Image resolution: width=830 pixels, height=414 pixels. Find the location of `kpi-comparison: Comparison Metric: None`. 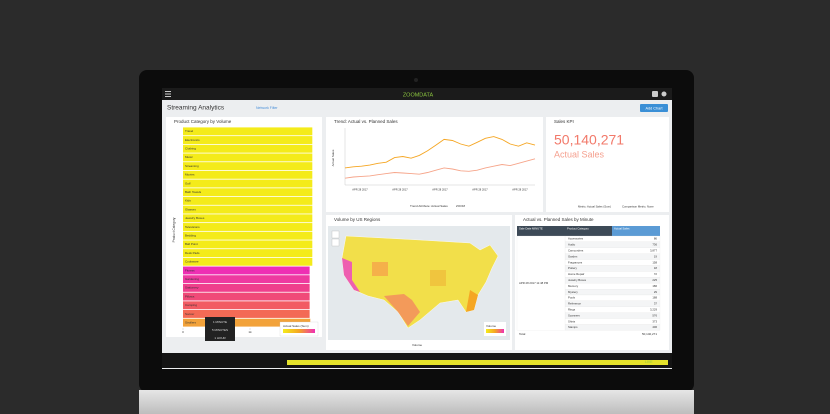

kpi-comparison: Comparison Metric: None is located at coordinates (638, 207).